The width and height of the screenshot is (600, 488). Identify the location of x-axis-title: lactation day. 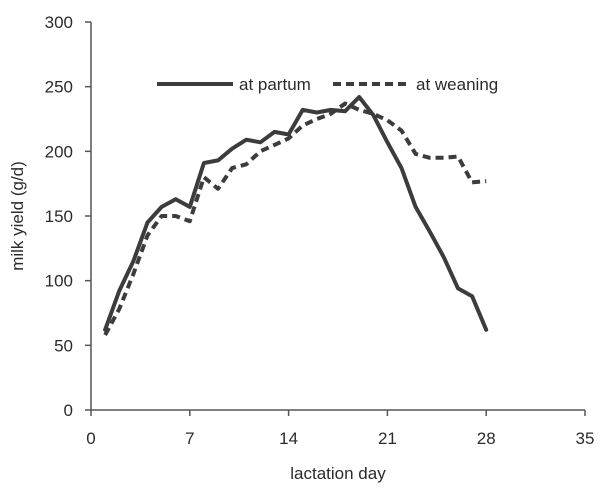
(338, 473).